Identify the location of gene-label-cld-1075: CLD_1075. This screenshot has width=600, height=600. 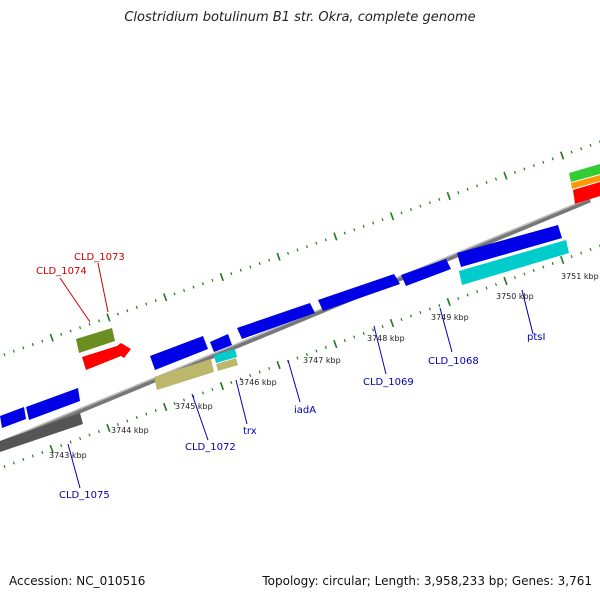
(84, 495).